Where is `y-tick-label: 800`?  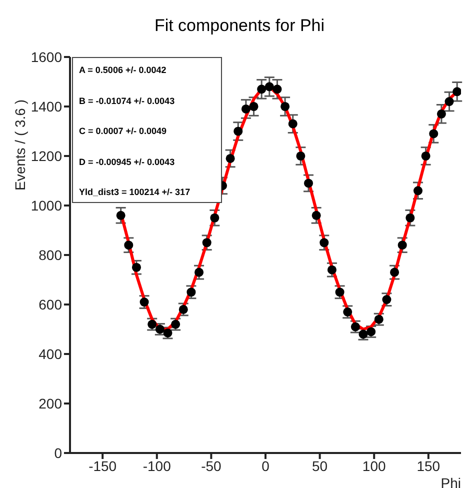
y-tick-label: 800 is located at coordinates (50, 254).